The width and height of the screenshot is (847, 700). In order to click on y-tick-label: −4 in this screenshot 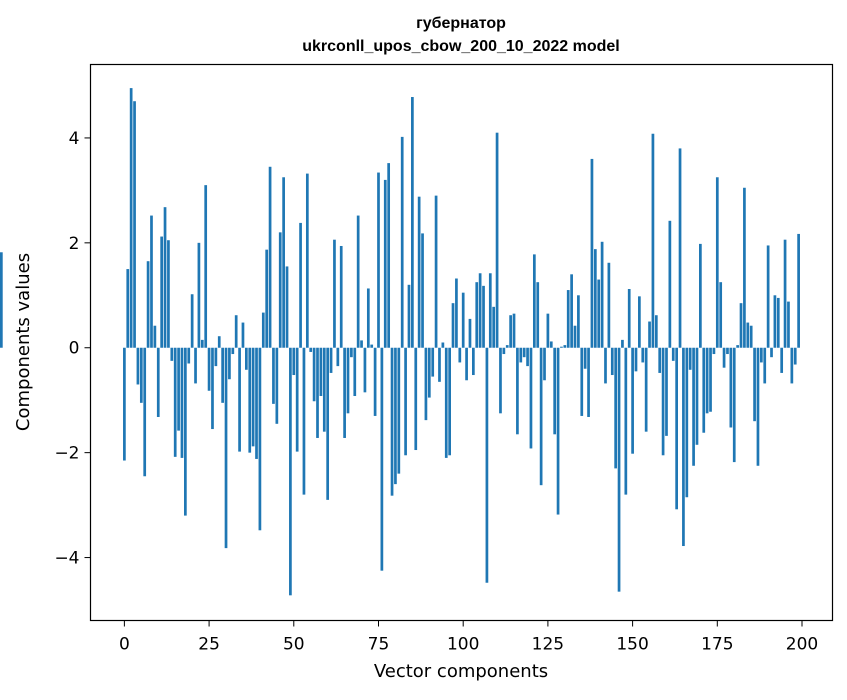, I will do `click(66, 559)`.